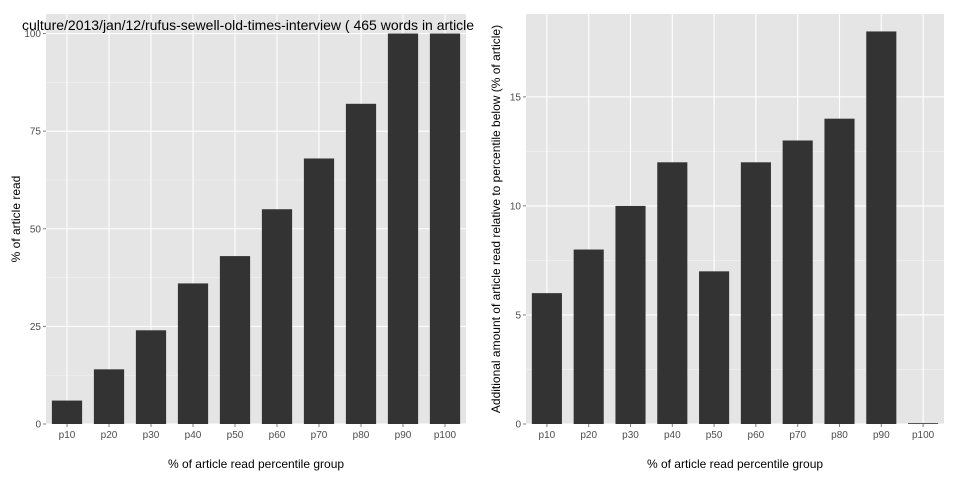  Describe the element at coordinates (518, 315) in the screenshot. I see `y-tick-label: 5` at that location.